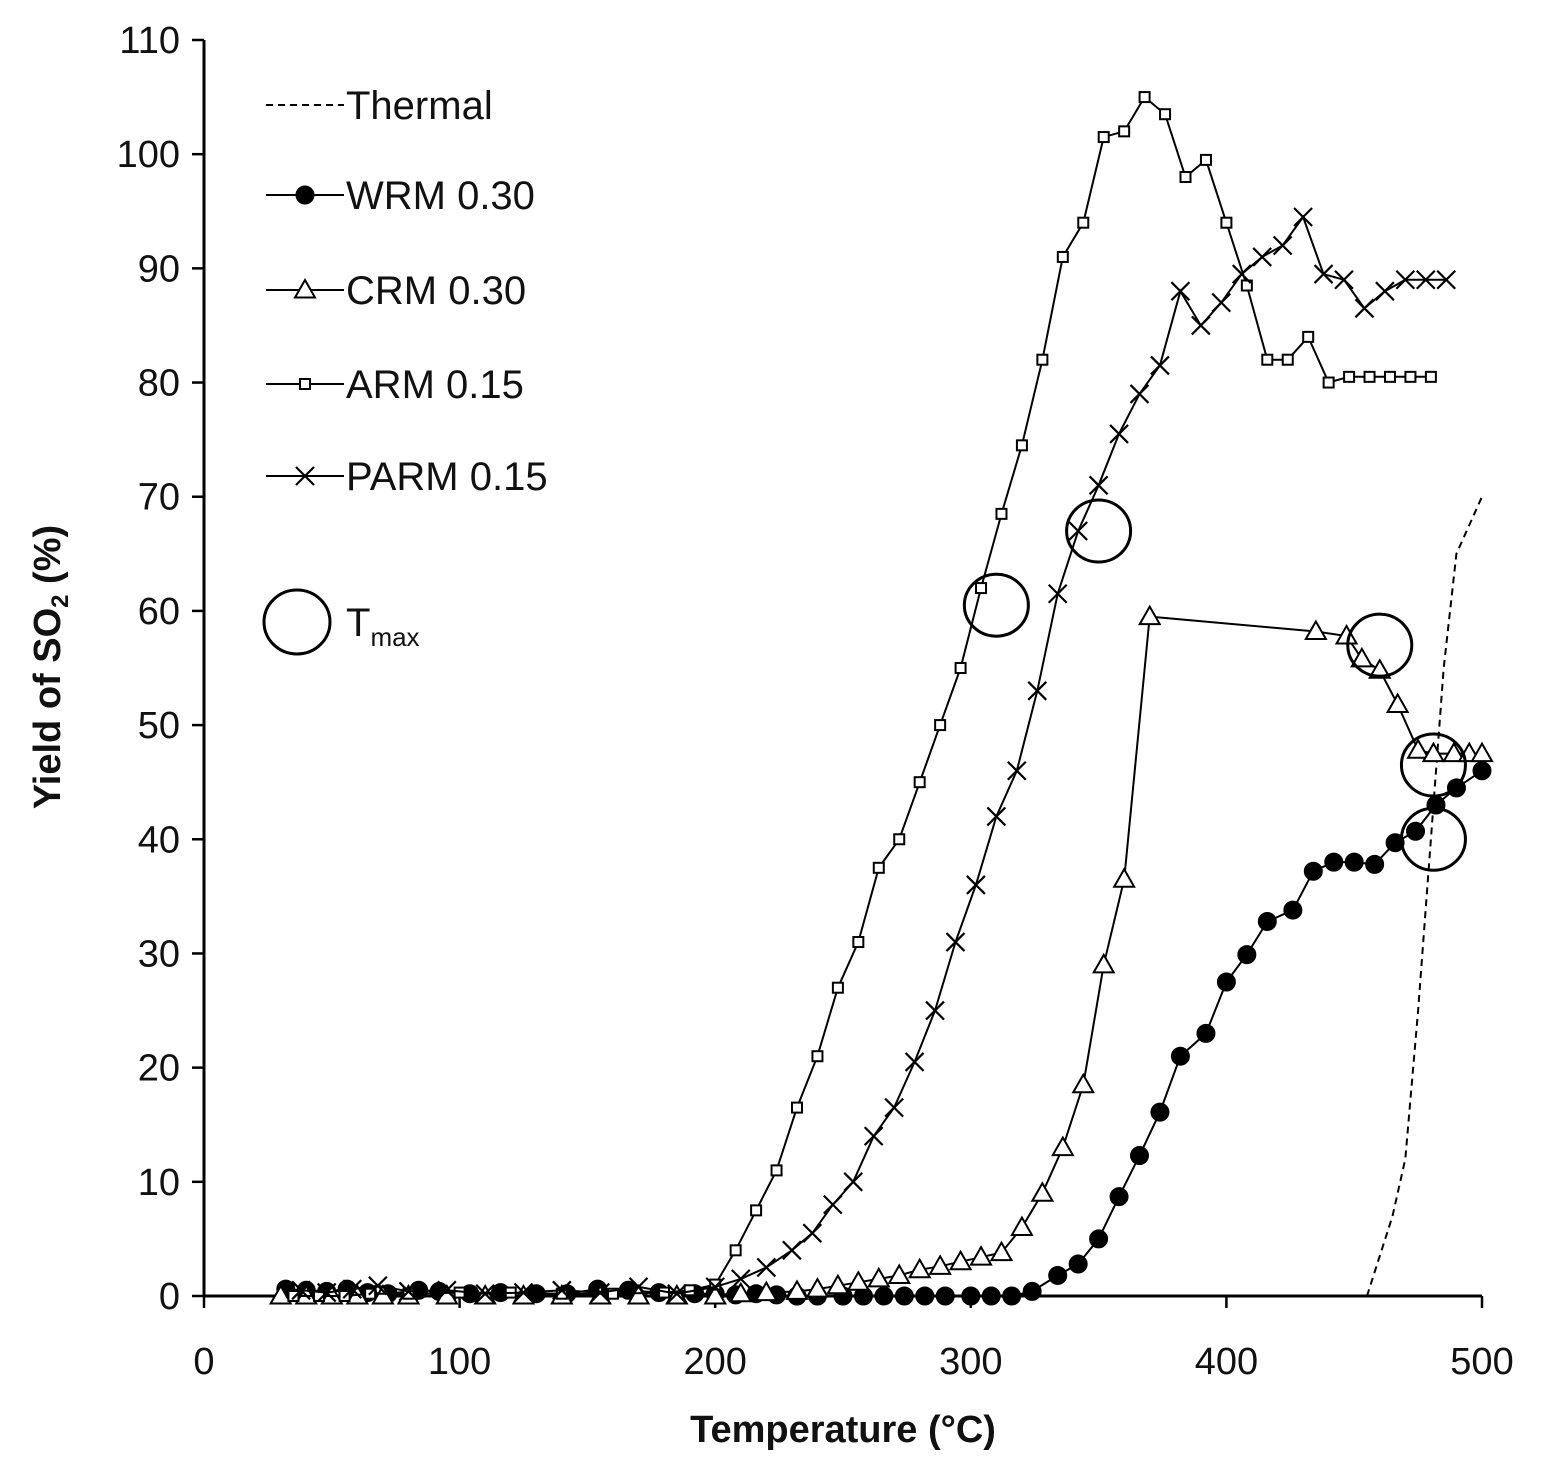 Image resolution: width=1542 pixels, height=1481 pixels. I want to click on legend-item-wrm-0-30: WRM 0.30, so click(400, 196).